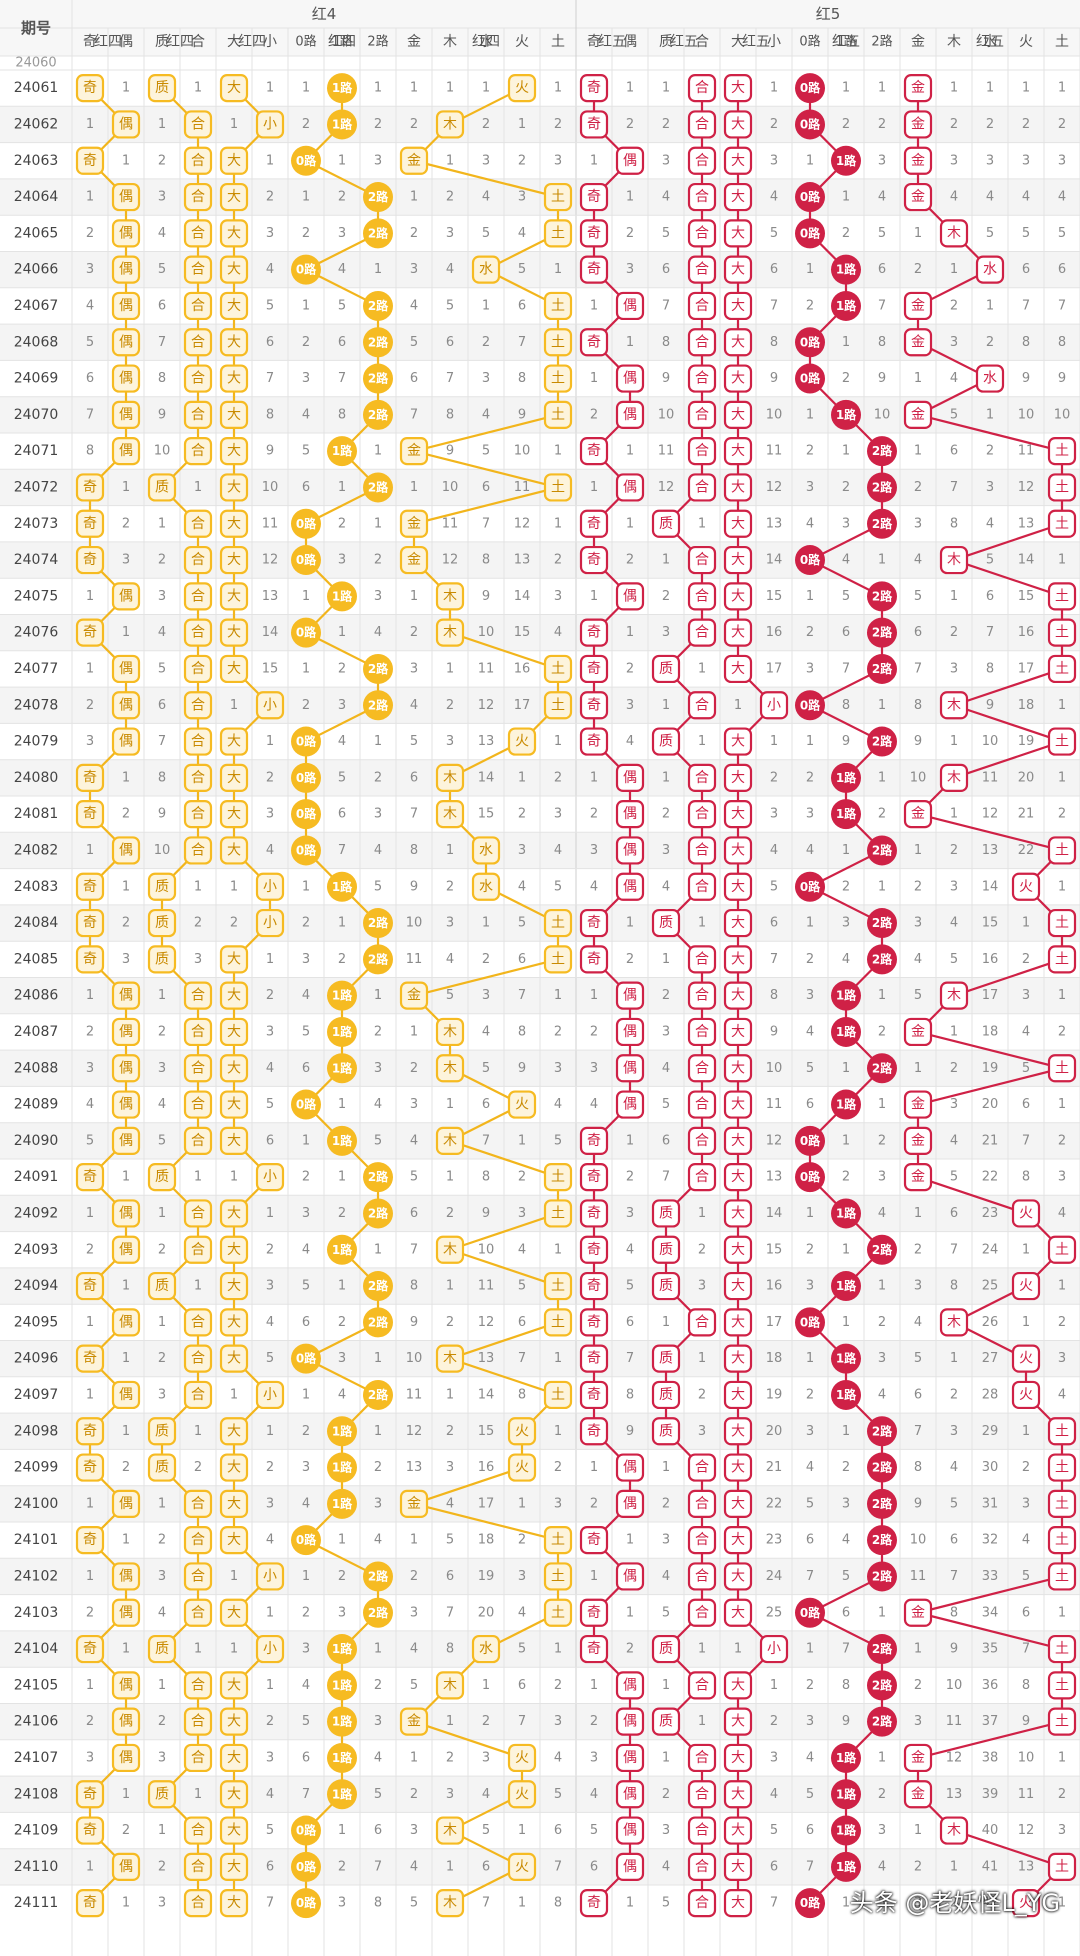 The height and width of the screenshot is (1956, 1080). I want to click on missing-count: 39, so click(990, 1794).